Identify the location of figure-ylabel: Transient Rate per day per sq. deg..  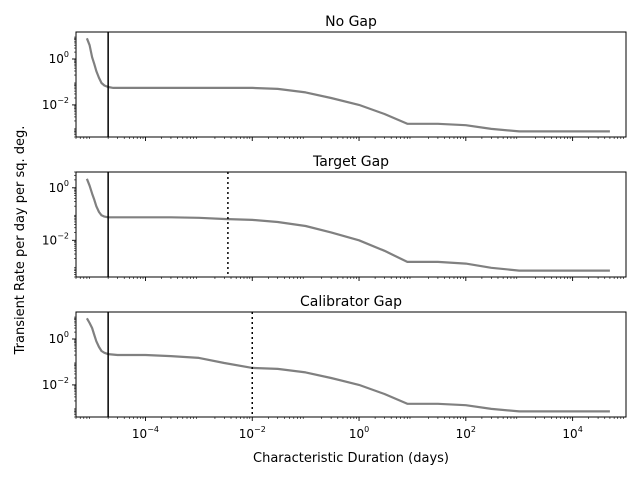
(20, 241).